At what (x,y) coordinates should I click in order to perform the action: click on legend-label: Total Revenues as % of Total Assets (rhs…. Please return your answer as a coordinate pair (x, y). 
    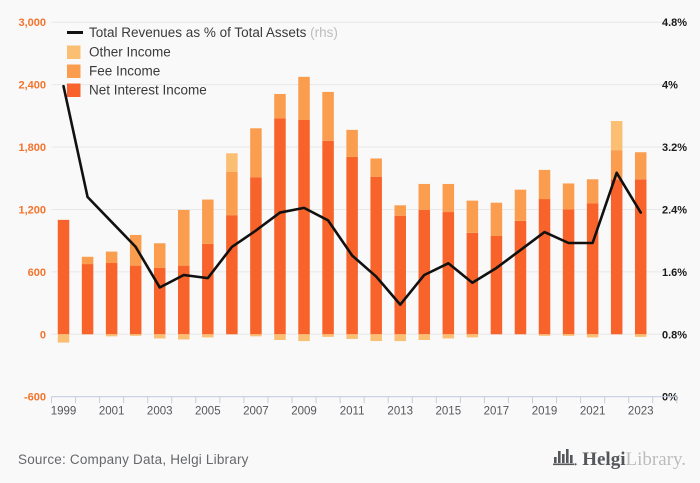
    Looking at the image, I should click on (213, 32).